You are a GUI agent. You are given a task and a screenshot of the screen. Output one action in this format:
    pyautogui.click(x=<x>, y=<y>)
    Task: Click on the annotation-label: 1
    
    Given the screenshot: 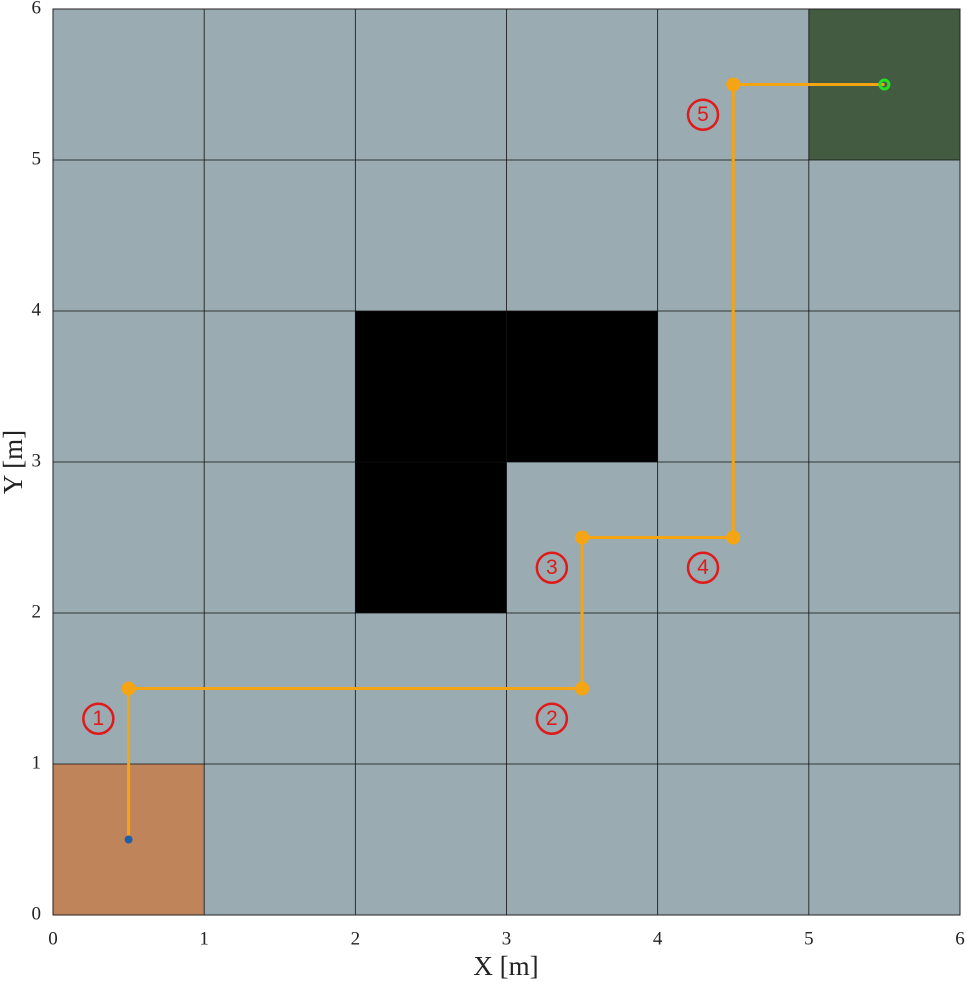 What is the action you would take?
    pyautogui.click(x=99, y=718)
    